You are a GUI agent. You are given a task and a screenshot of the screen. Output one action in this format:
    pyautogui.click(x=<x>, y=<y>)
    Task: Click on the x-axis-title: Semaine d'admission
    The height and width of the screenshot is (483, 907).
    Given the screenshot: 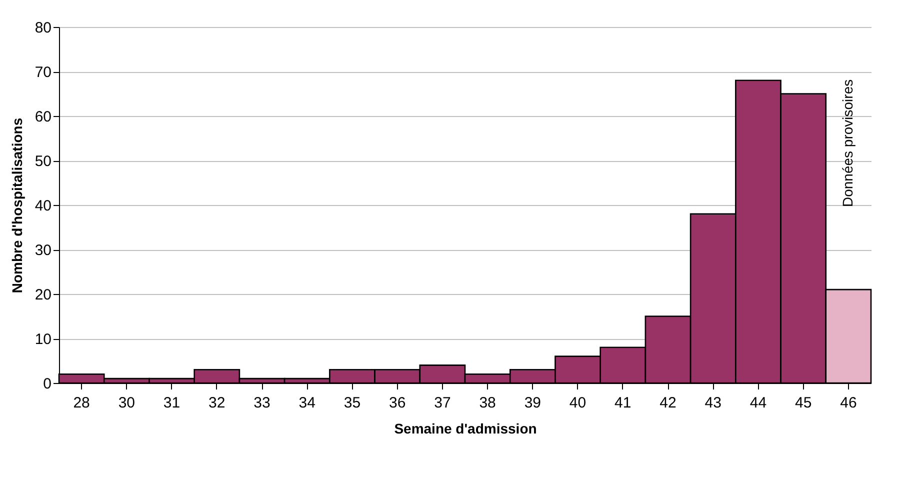 What is the action you would take?
    pyautogui.click(x=465, y=428)
    